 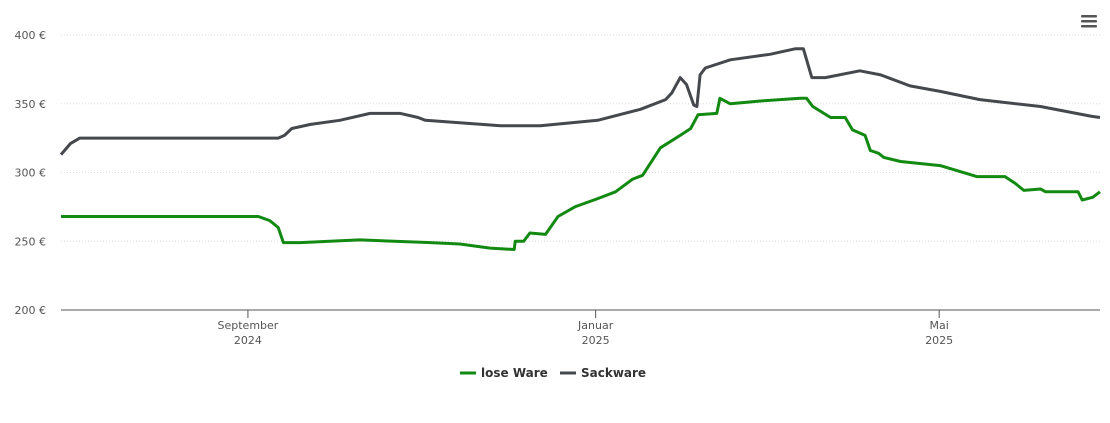 I want to click on y-tick-label: 350 €, so click(x=31, y=104).